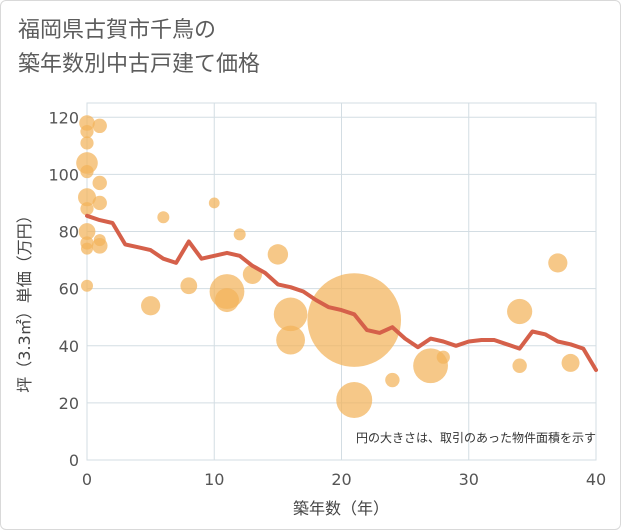 The width and height of the screenshot is (621, 530). I want to click on chart-title: 福岡県古賀市千鳥の 築年数別中古戸建て価格, so click(139, 48).